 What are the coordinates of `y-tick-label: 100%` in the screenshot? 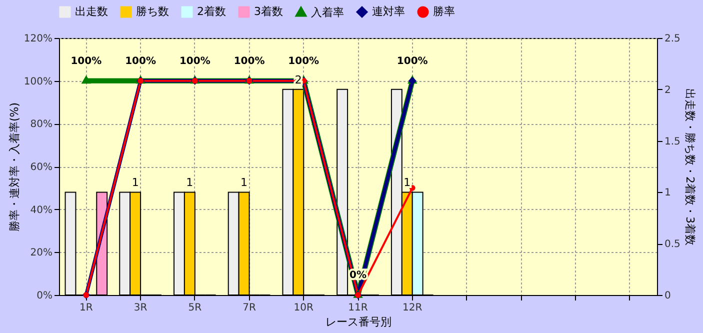 It's located at (38, 82).